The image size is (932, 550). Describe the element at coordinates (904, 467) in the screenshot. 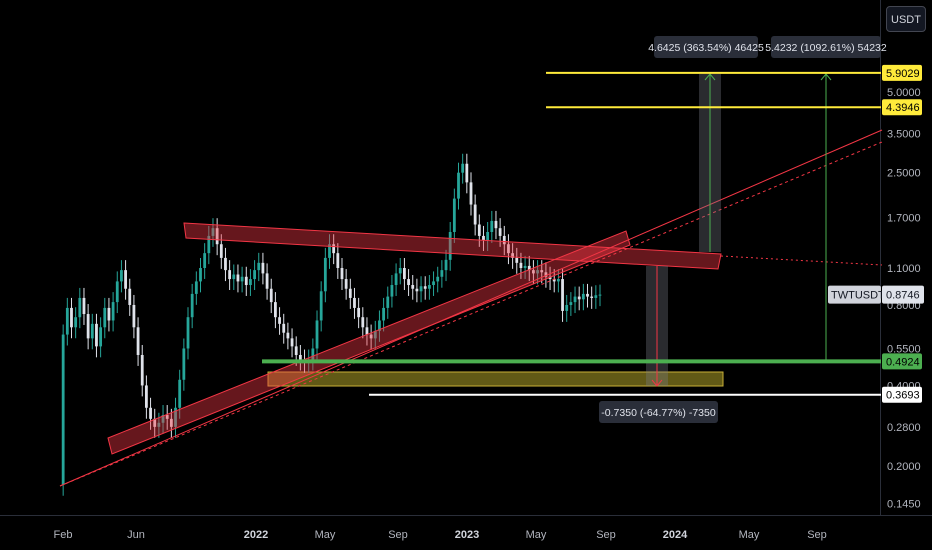

I see `y-tick-label: 0.2000` at that location.